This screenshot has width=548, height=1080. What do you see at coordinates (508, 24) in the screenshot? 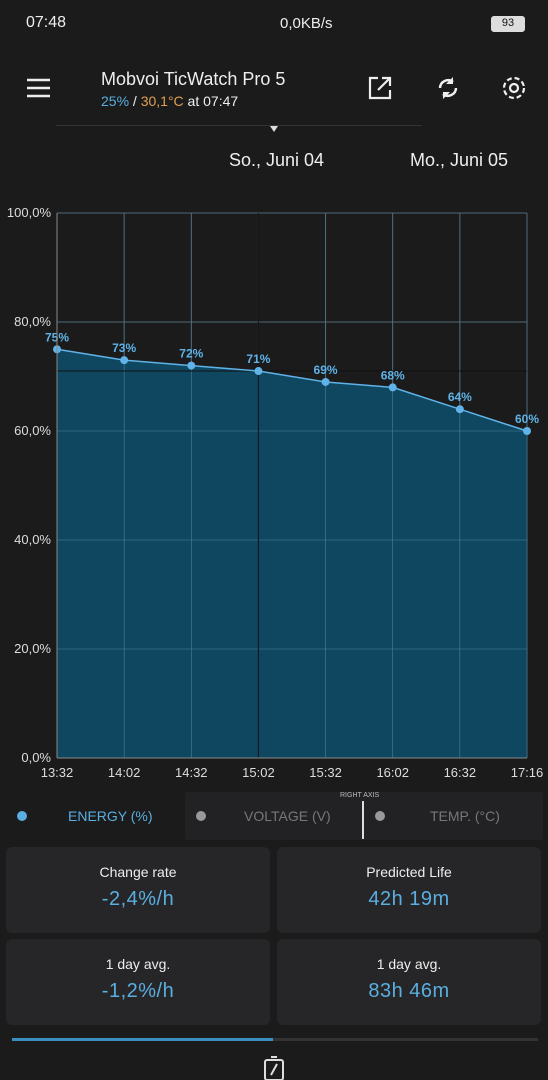
I see `battery: 93` at bounding box center [508, 24].